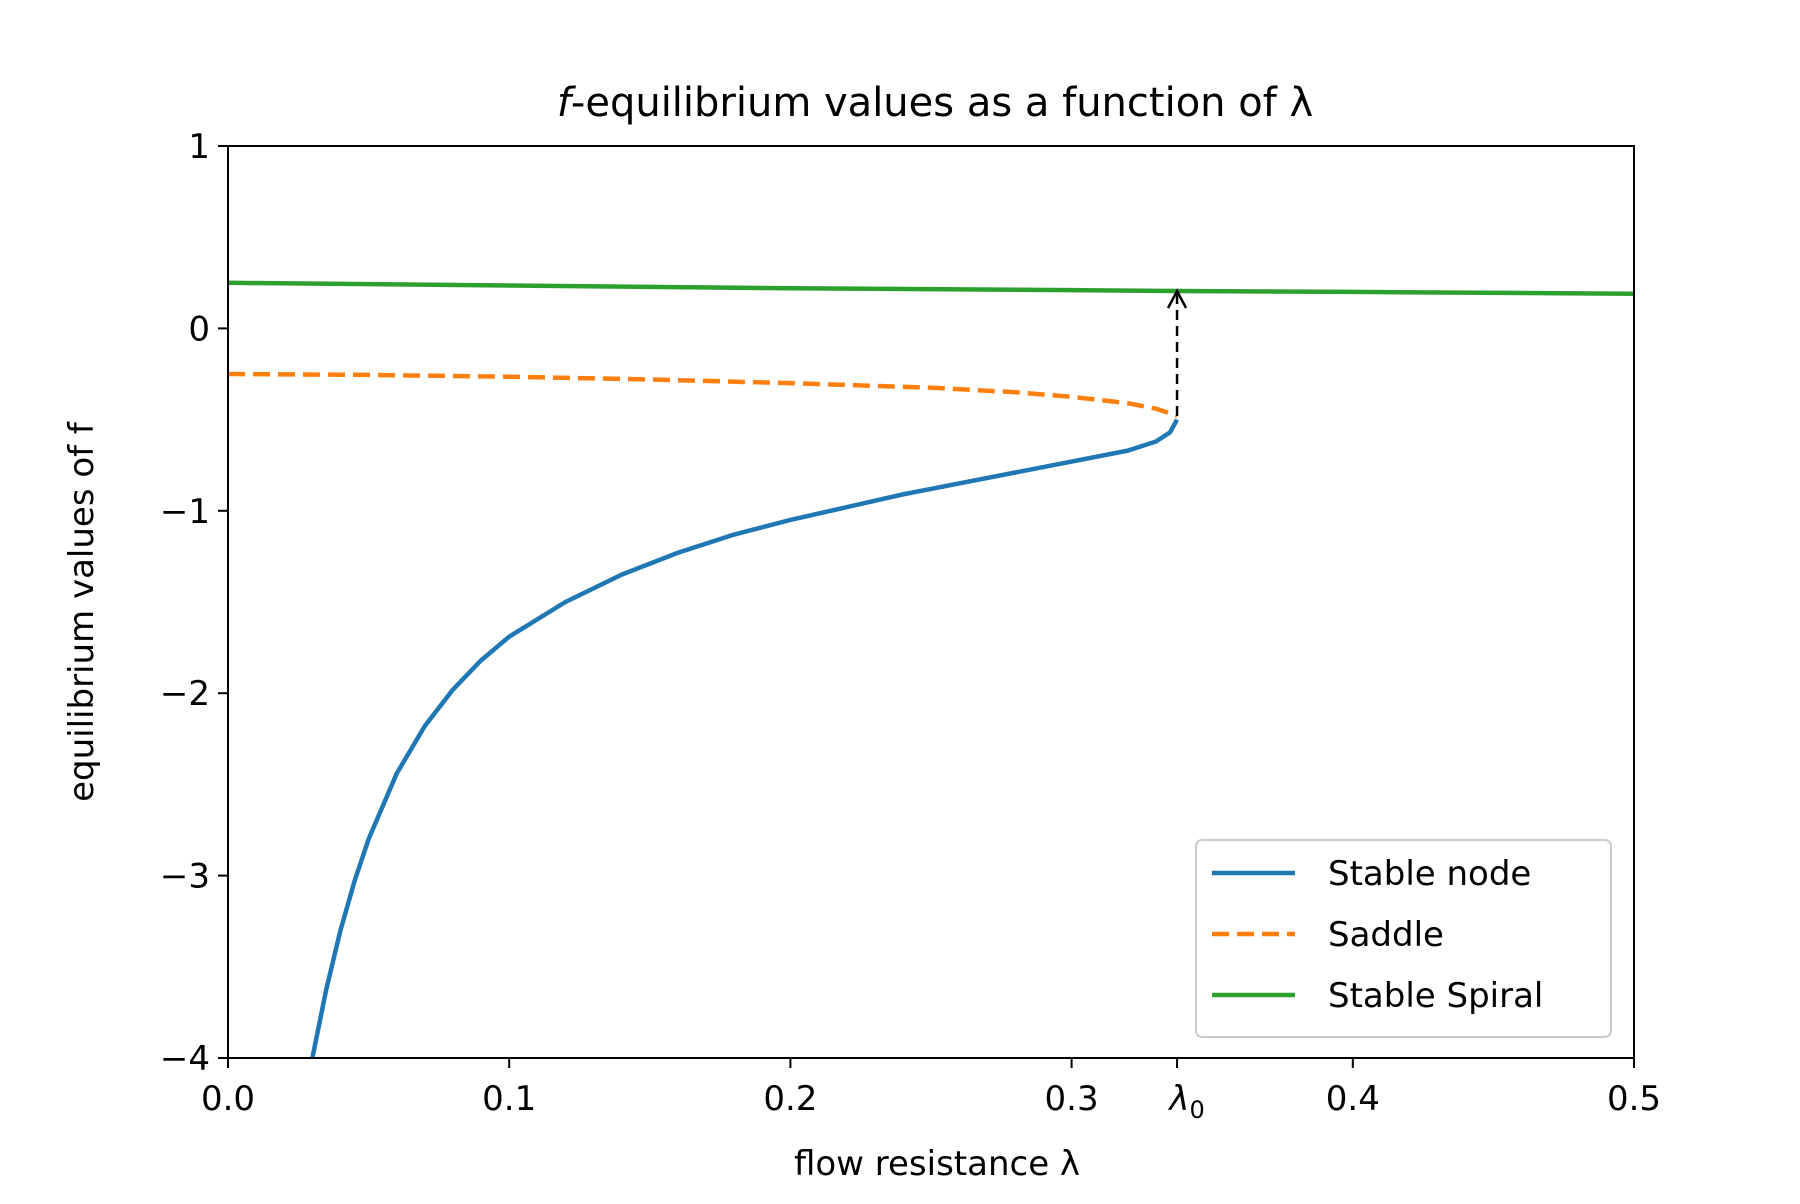 The width and height of the screenshot is (1800, 1204). Describe the element at coordinates (937, 1164) in the screenshot. I see `x-axis-label: flow resistance λ` at that location.